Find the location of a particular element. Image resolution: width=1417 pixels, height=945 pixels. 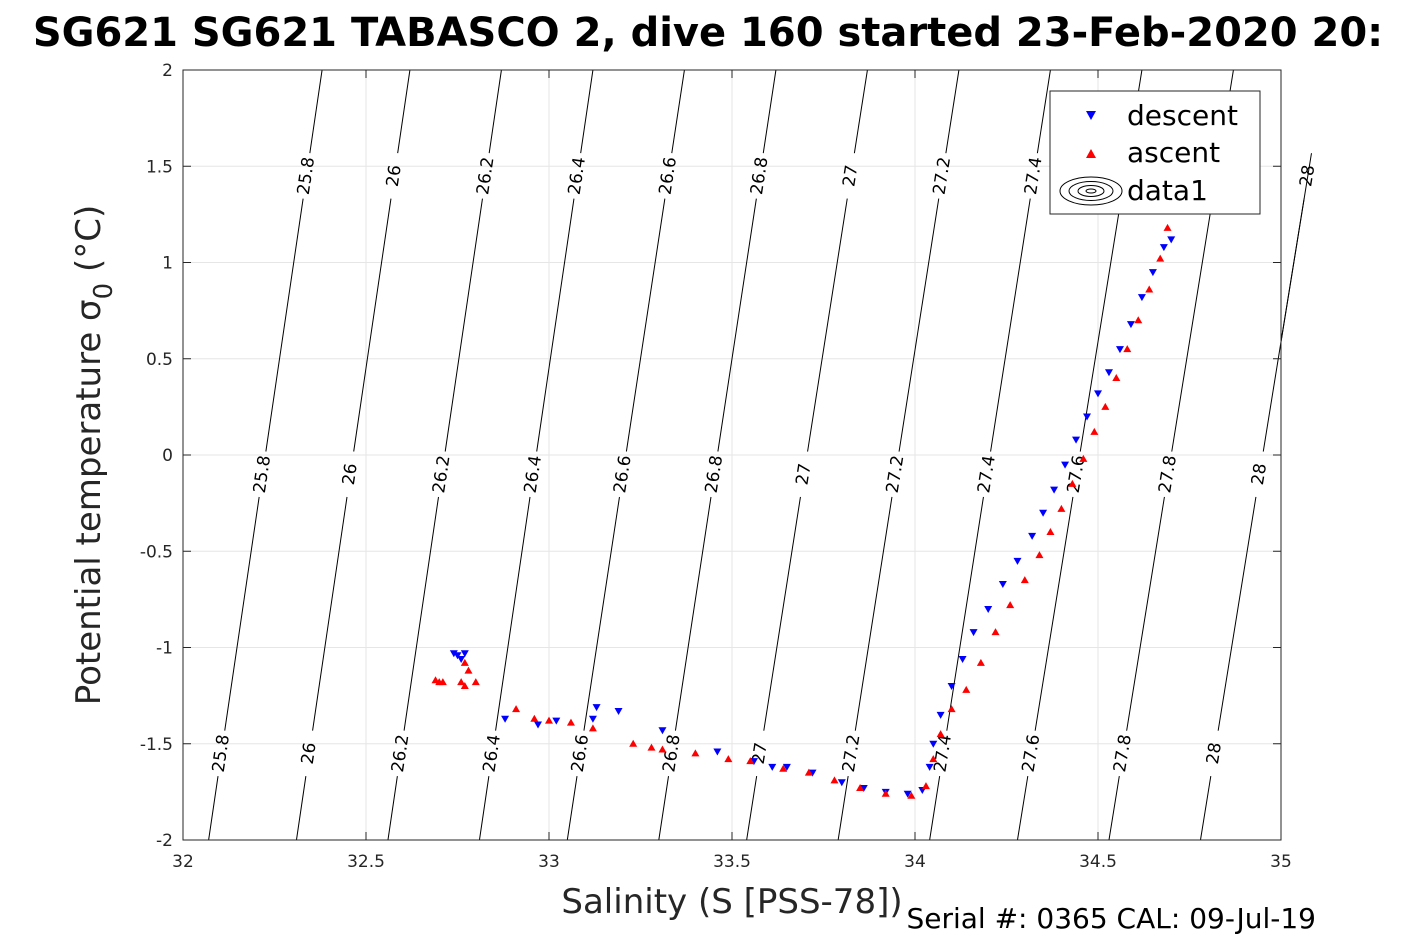

x-tick-label: 34 is located at coordinates (915, 862).